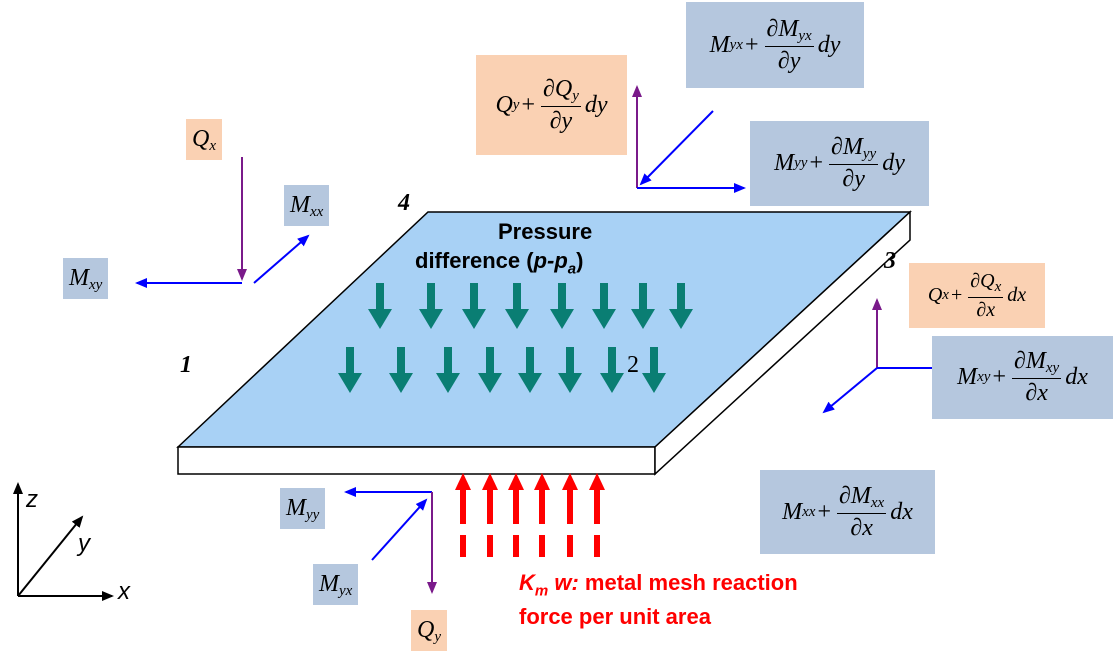  I want to click on pressure-label-line1: Pressure, so click(545, 231).